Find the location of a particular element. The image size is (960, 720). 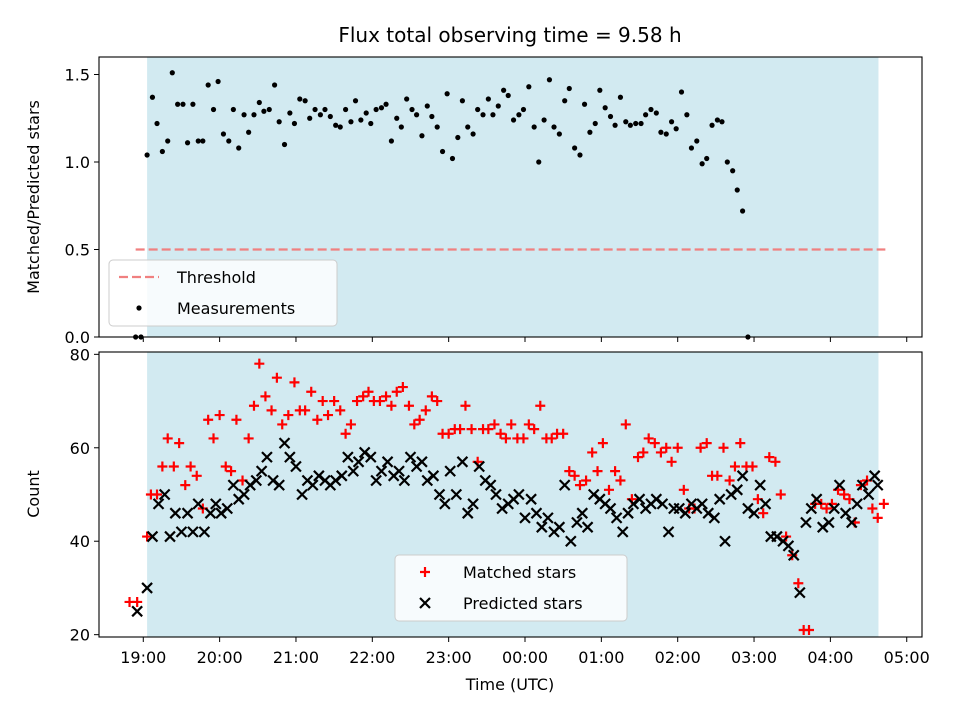

legend-entry: Threshold is located at coordinates (187, 277).